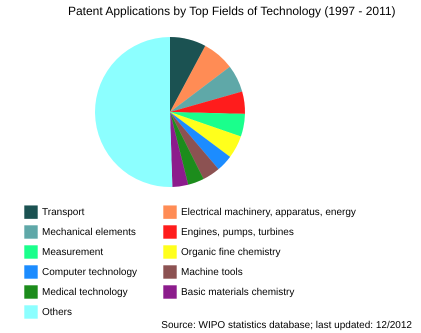 The image size is (421, 333). I want to click on legend-label: Organic fine chemistry, so click(230, 252).